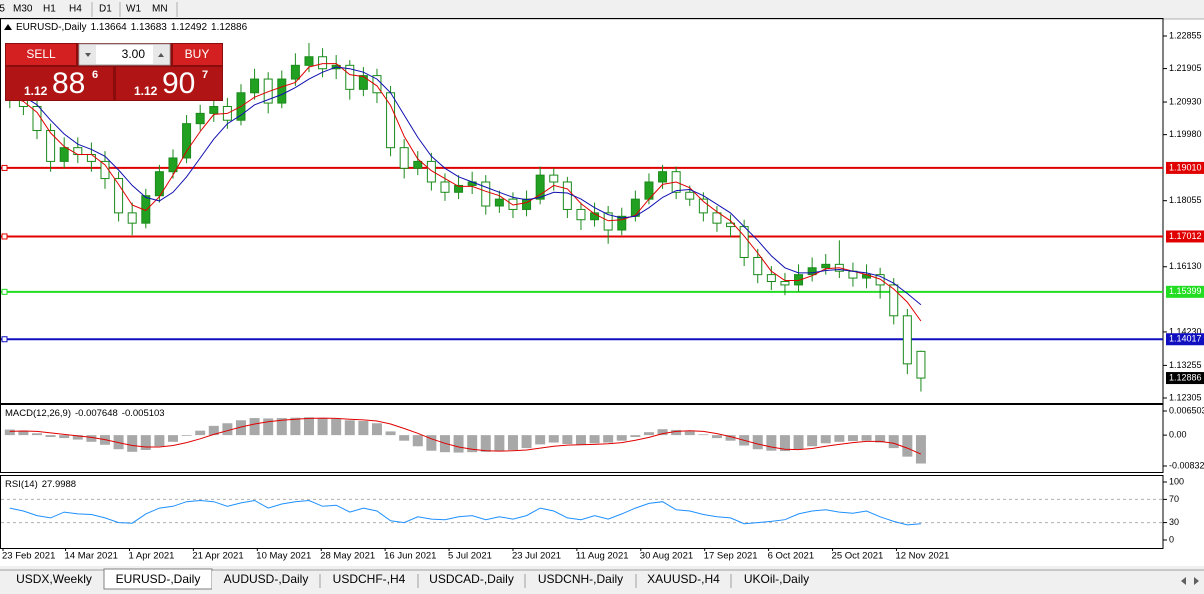 The height and width of the screenshot is (594, 1204). What do you see at coordinates (85, 413) in the screenshot?
I see `pane-title: MACD(12,26,9) -0.007648 -0.005103` at bounding box center [85, 413].